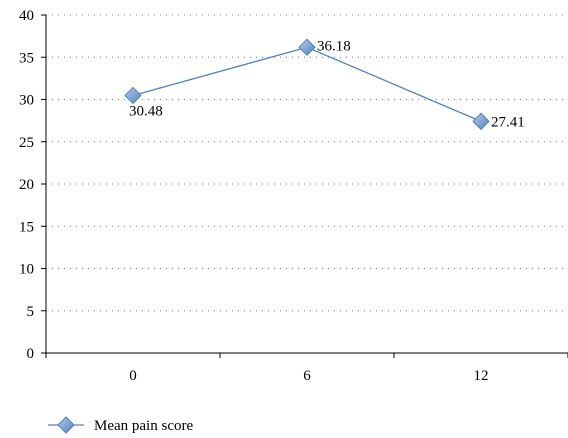 This screenshot has height=438, width=568. I want to click on y-tick-label: 30, so click(26, 101).